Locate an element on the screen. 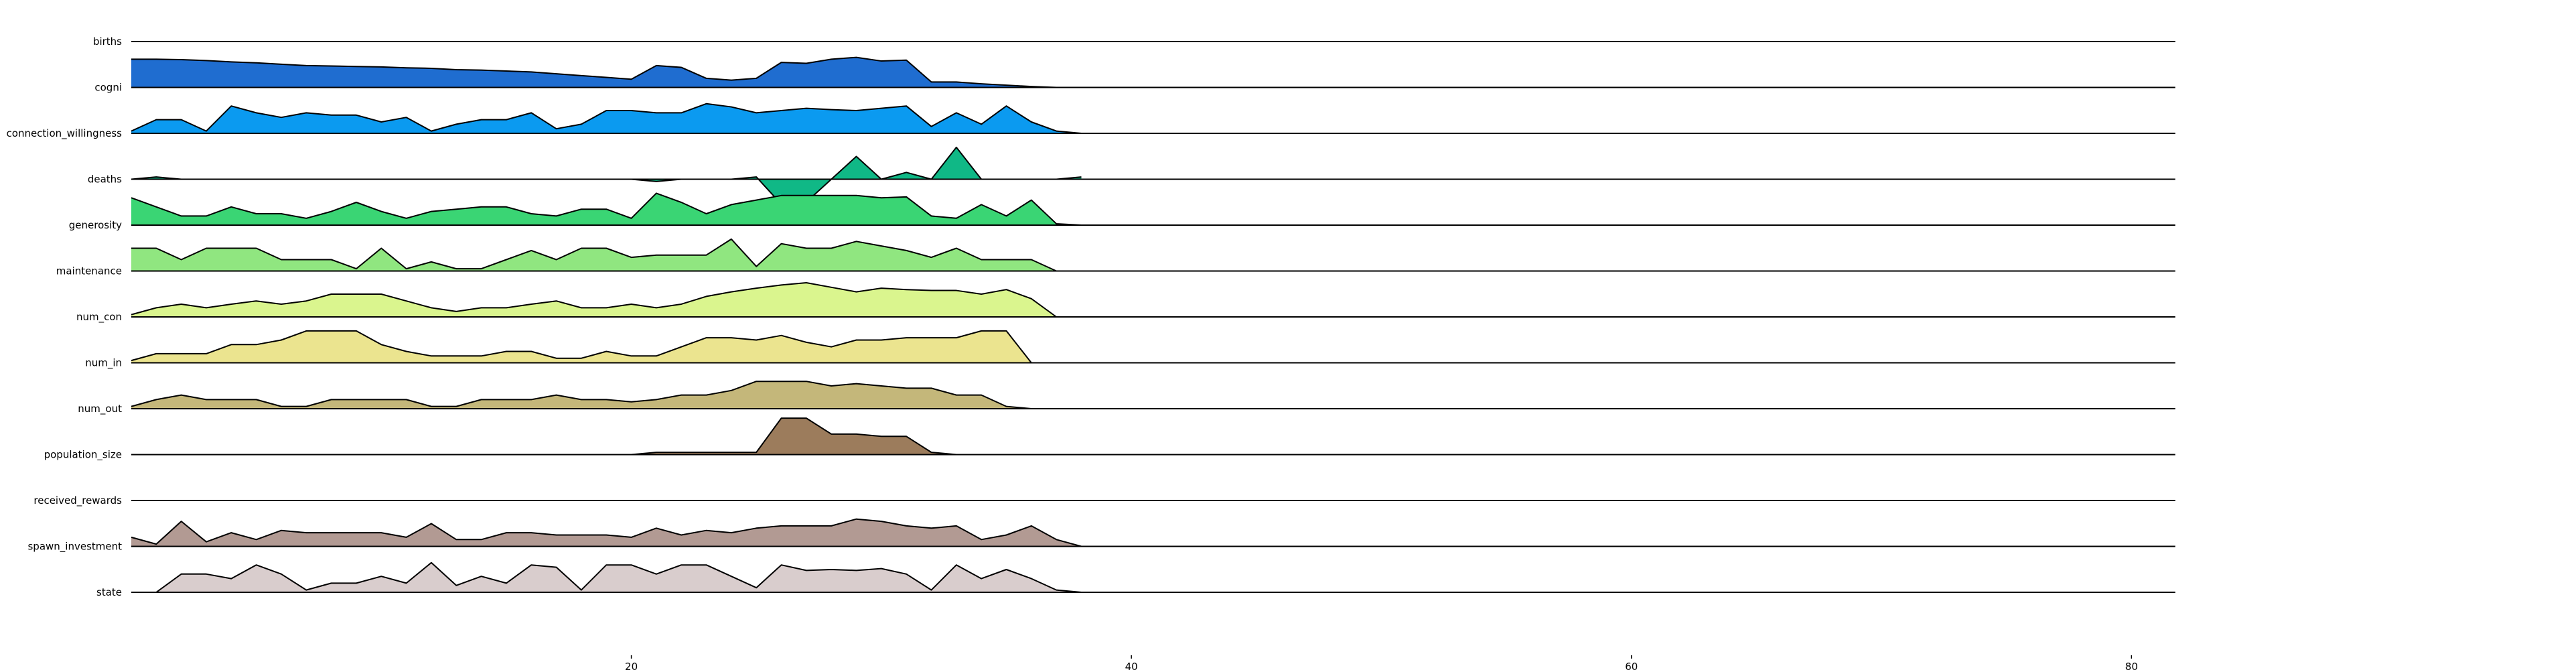 This screenshot has height=670, width=2576. ridge-label-num-in: num_in is located at coordinates (103, 364).